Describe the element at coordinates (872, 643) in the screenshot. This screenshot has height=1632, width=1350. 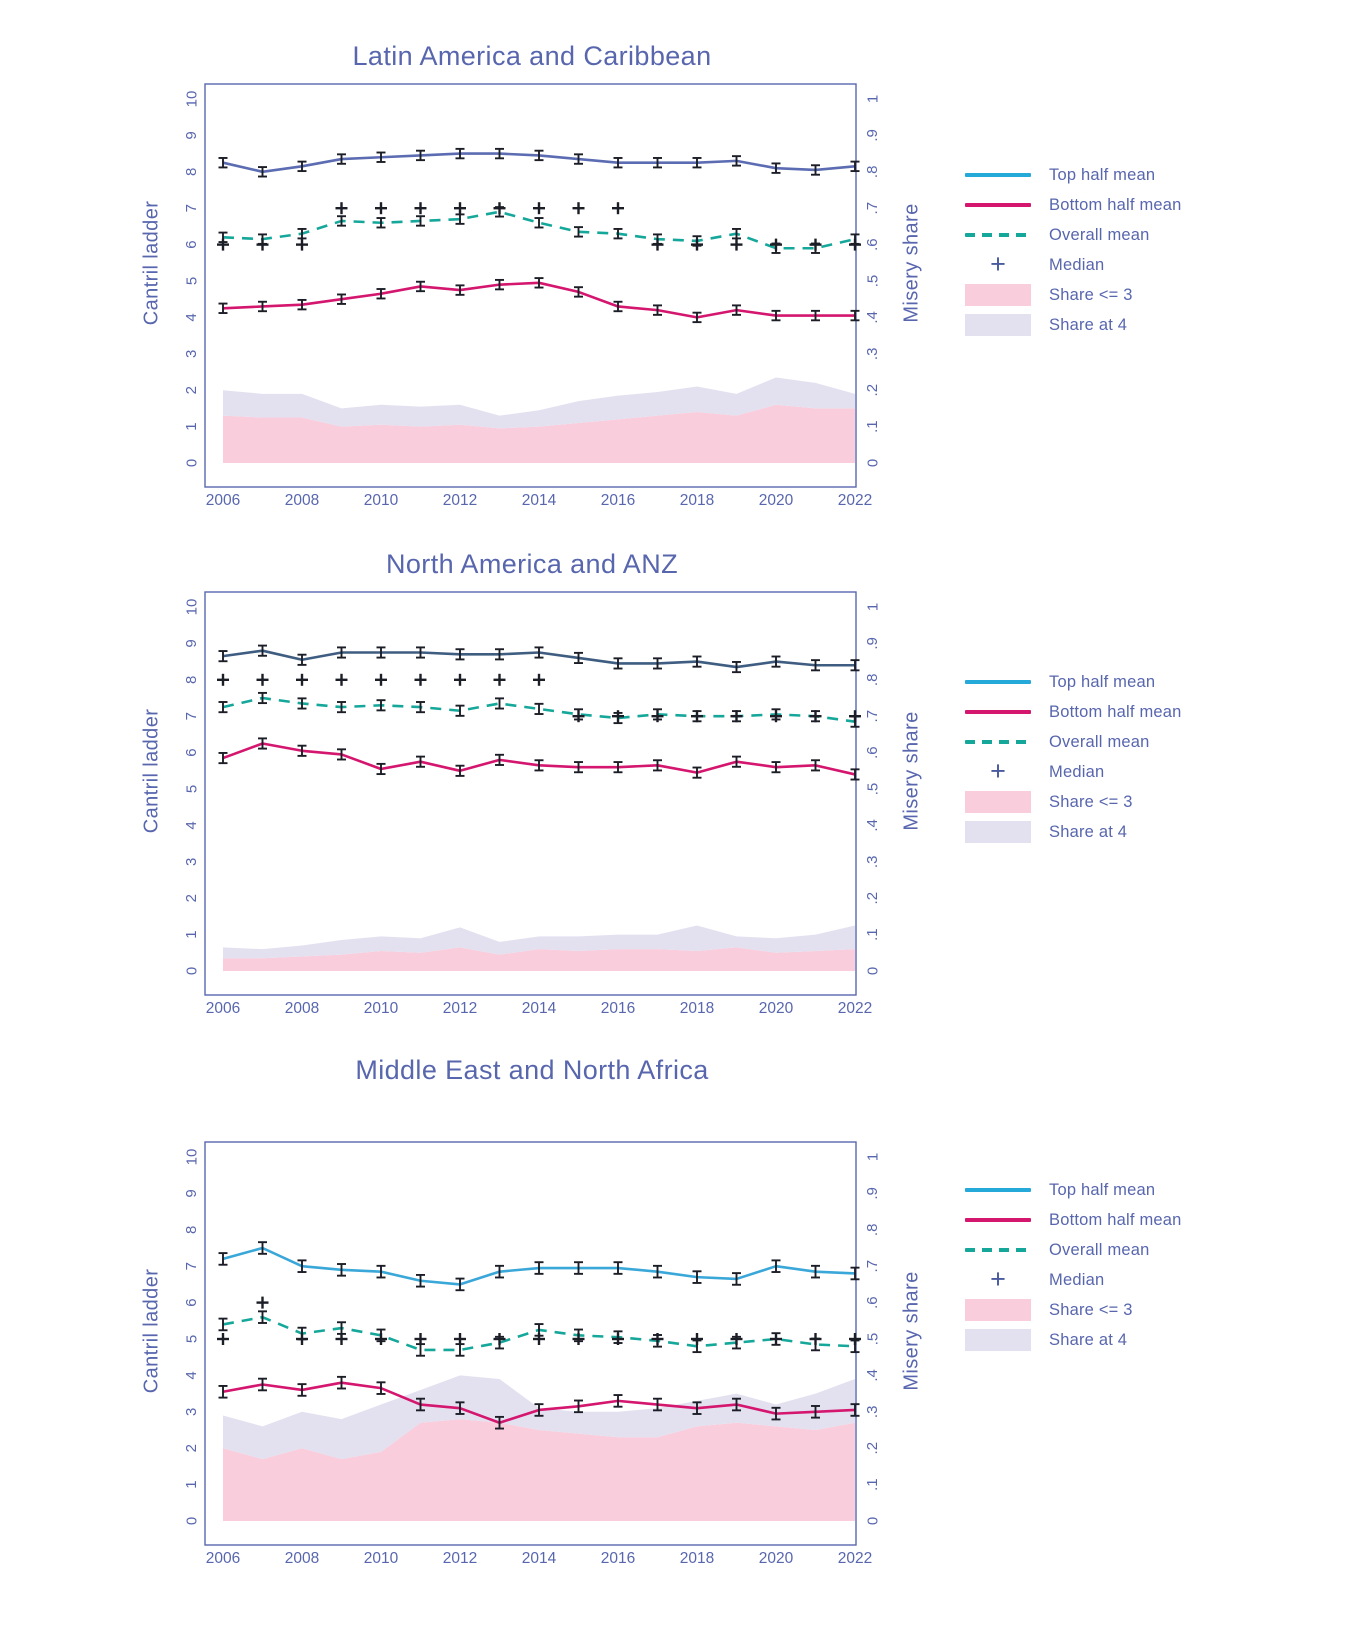
I see `svg-text: .9` at that location.